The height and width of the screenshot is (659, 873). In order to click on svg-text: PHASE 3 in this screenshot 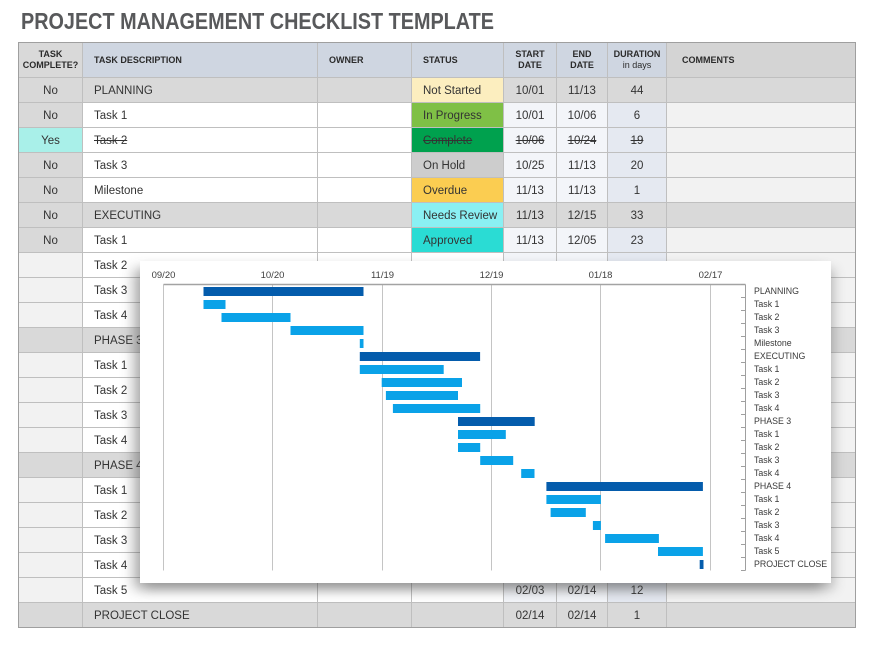, I will do `click(772, 421)`.